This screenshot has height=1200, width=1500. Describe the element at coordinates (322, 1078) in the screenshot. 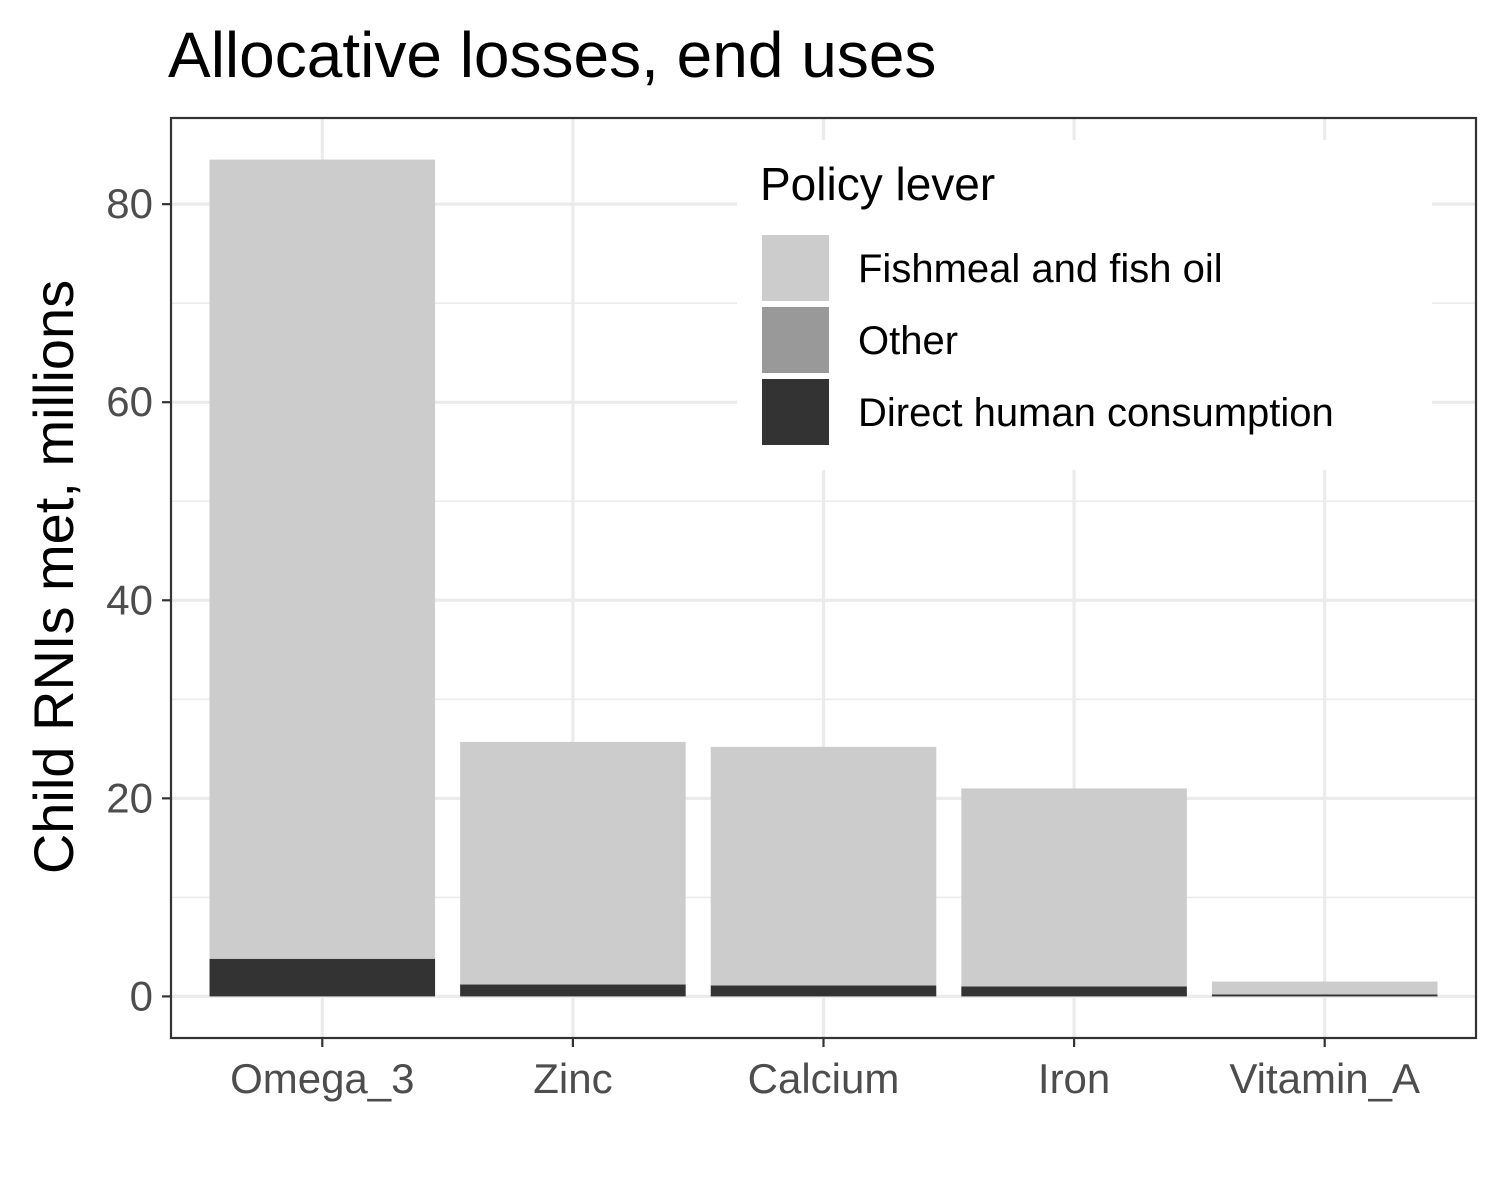

I see `x-tick-label-omega-3: Omega_3` at that location.